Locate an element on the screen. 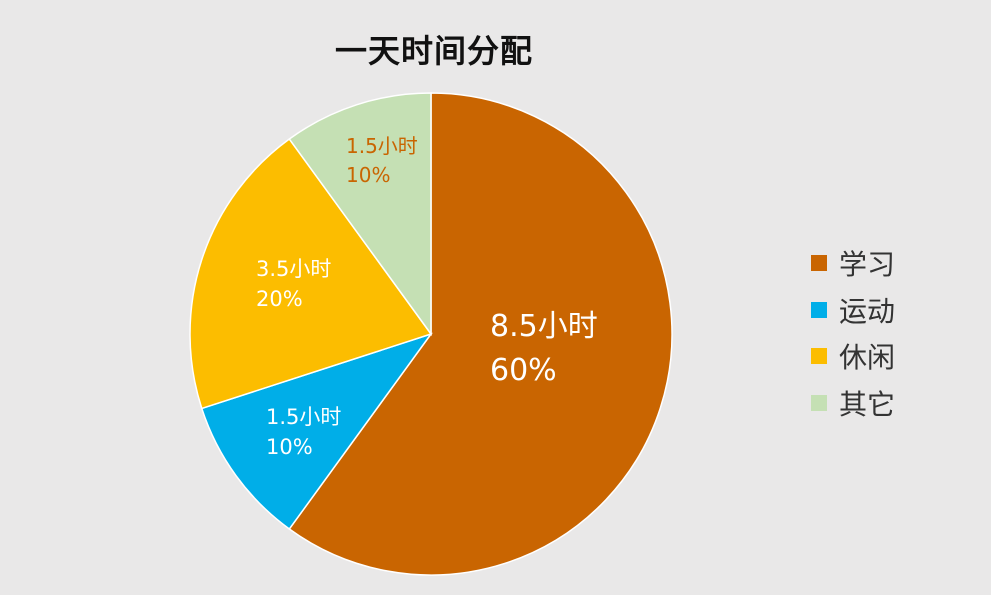 The height and width of the screenshot is (595, 991). legend-item-study: 学习 is located at coordinates (853, 263).